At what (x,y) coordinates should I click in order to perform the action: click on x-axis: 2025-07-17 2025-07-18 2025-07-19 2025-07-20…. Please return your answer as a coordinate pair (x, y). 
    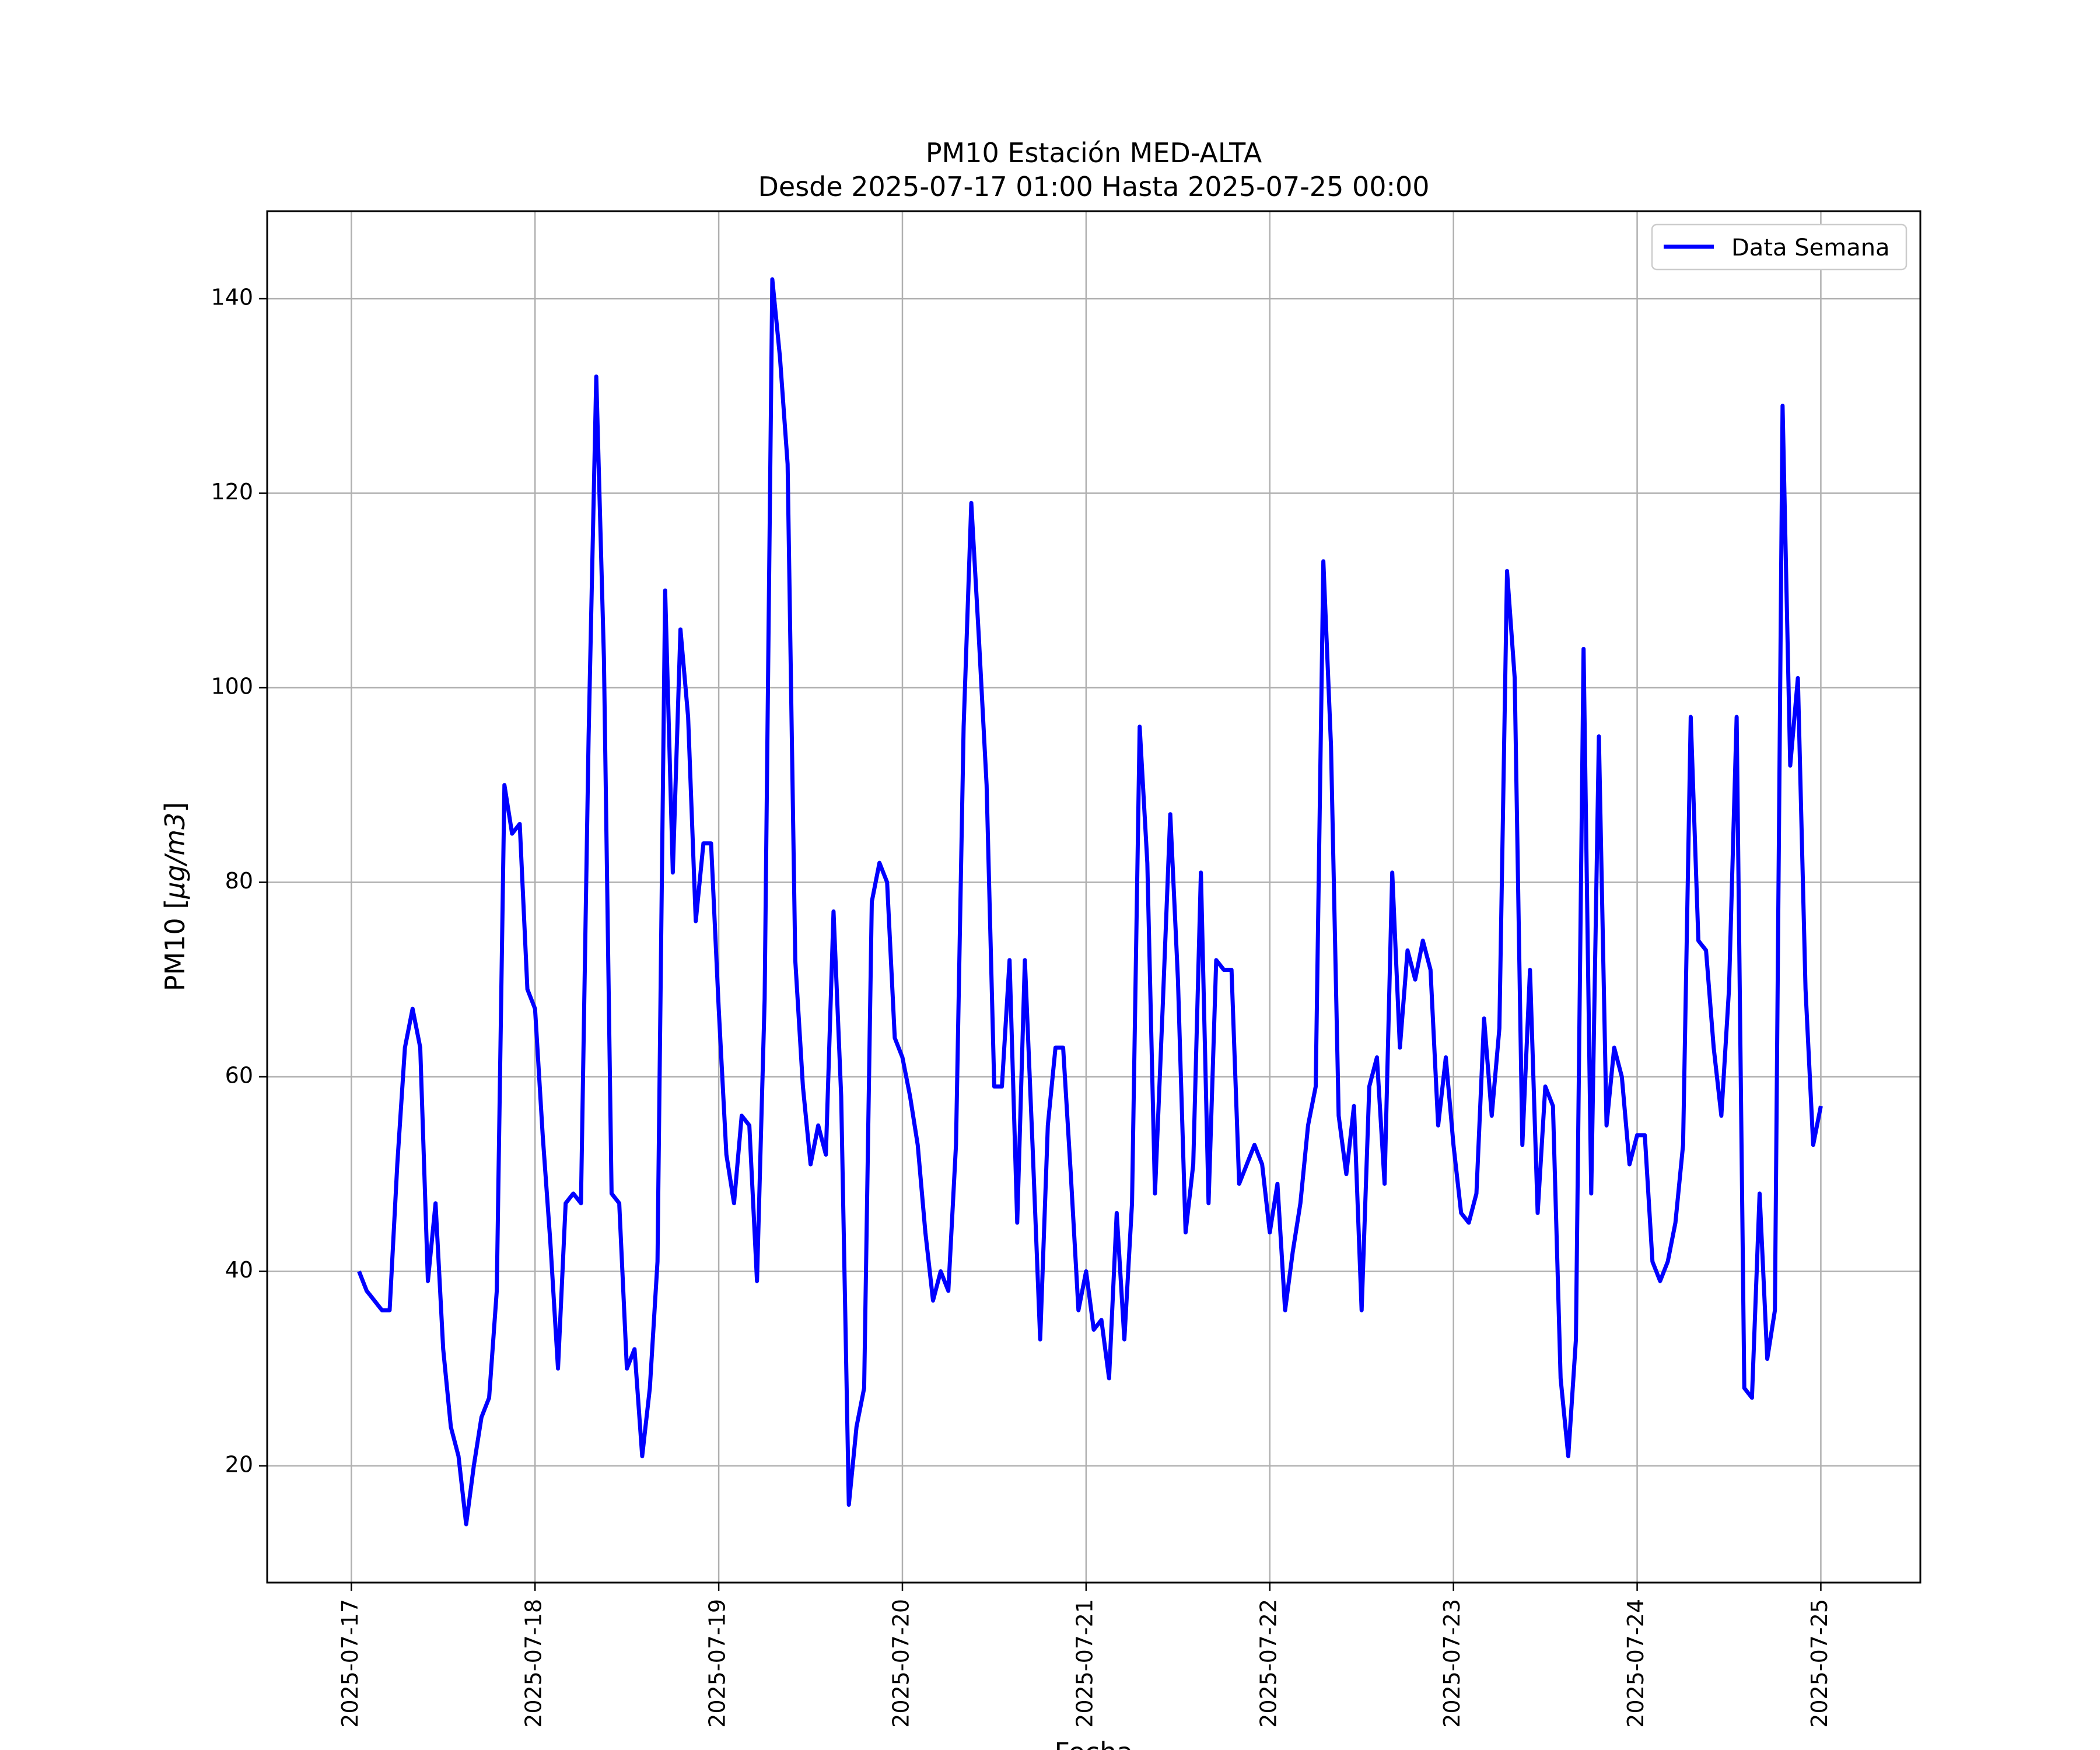
    Looking at the image, I should click on (1084, 1655).